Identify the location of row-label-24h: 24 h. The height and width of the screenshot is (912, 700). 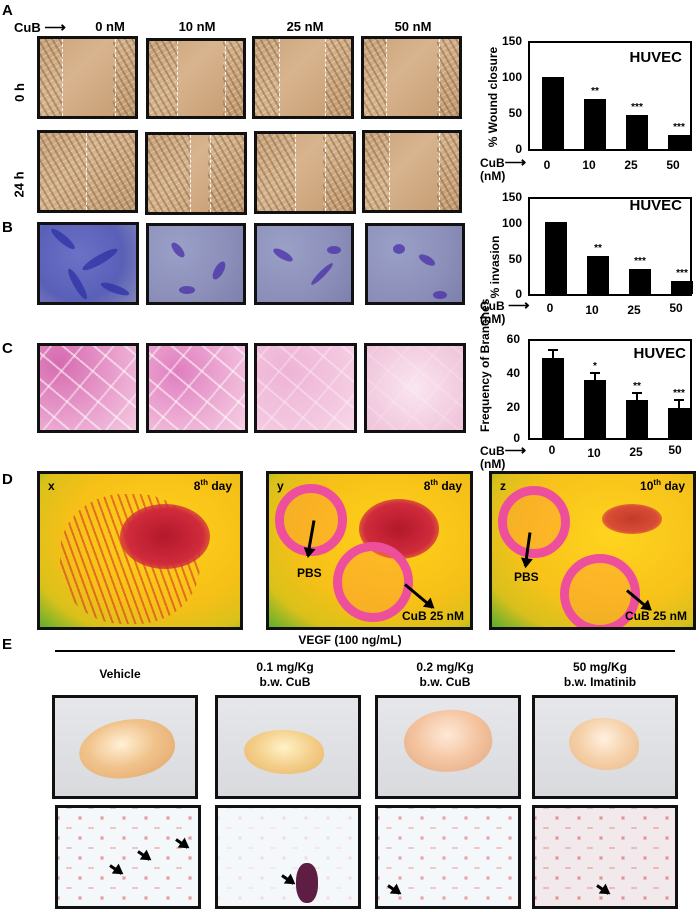
(19, 184).